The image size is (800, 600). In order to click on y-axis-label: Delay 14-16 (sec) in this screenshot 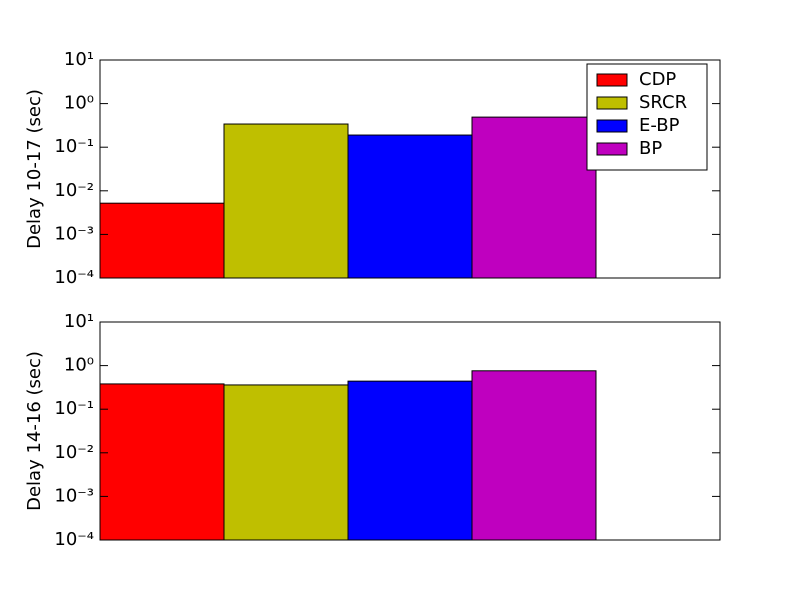, I will do `click(34, 431)`.